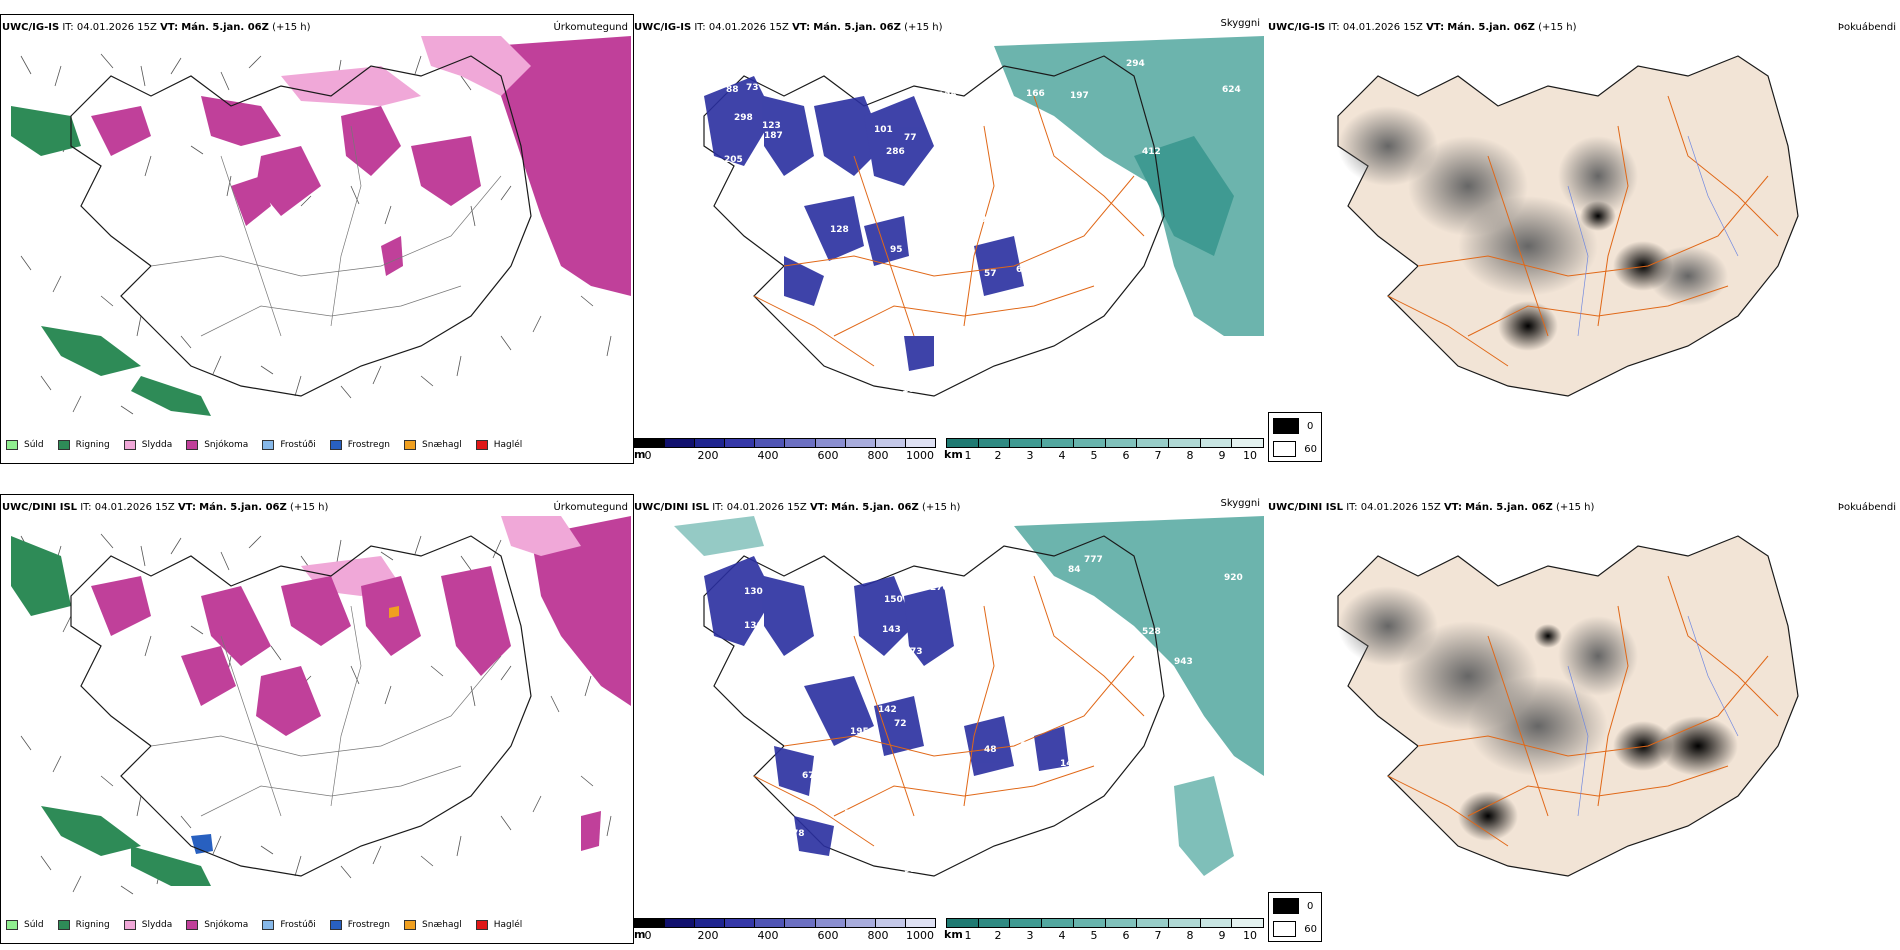 Image resolution: width=1900 pixels, height=950 pixels. I want to click on map-value: 528, so click(1151, 632).